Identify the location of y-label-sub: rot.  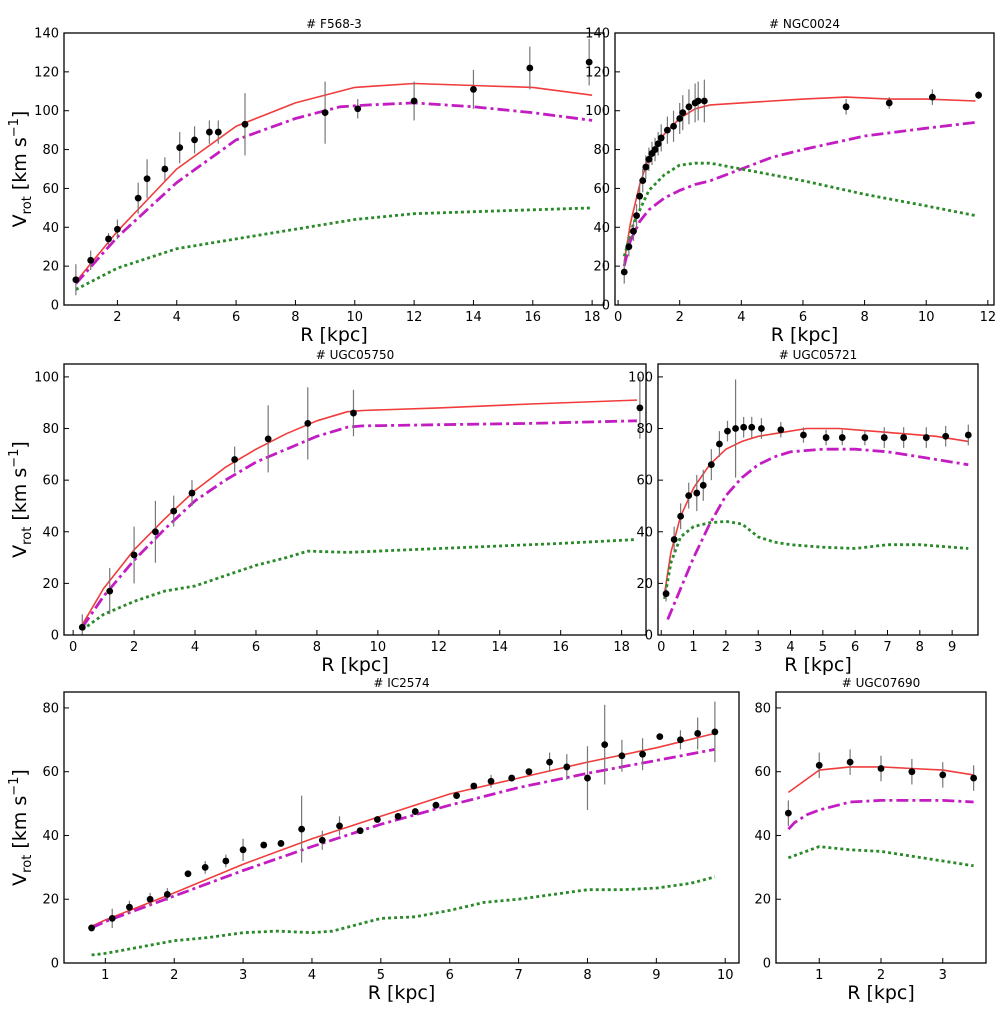
(27, 864).